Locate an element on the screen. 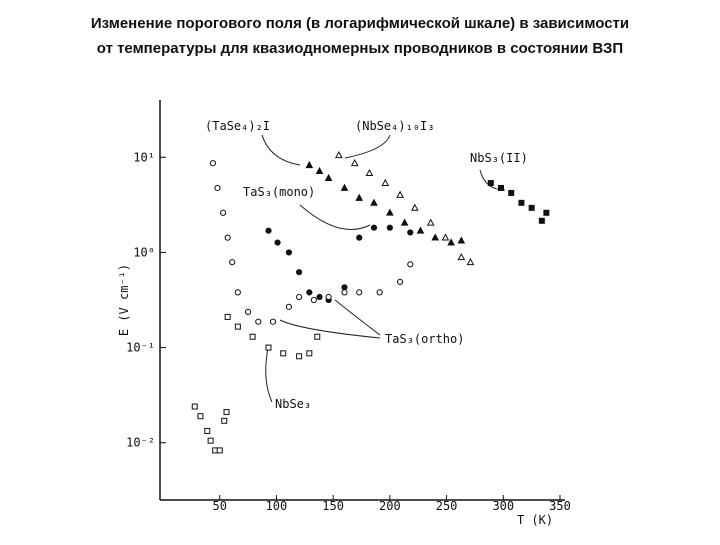 The width and height of the screenshot is (720, 545). x-axis-label: T (K) is located at coordinates (535, 520).